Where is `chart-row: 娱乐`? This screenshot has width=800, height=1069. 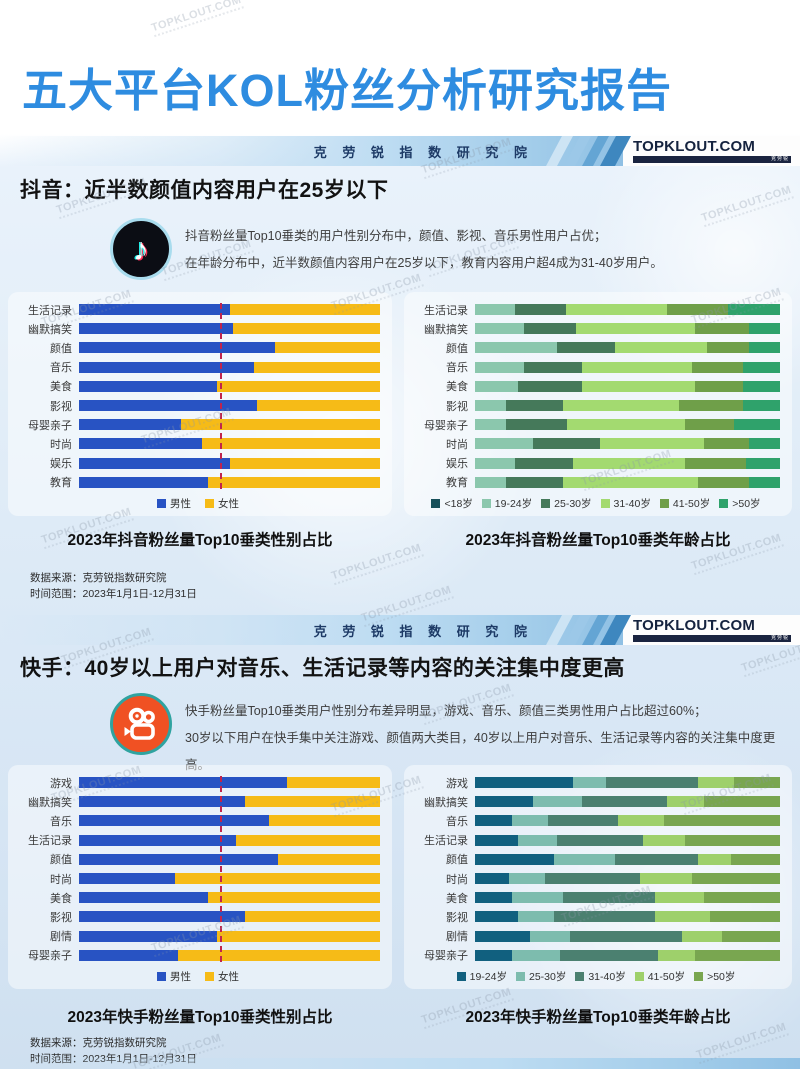
chart-row: 娱乐 is located at coordinates (596, 463).